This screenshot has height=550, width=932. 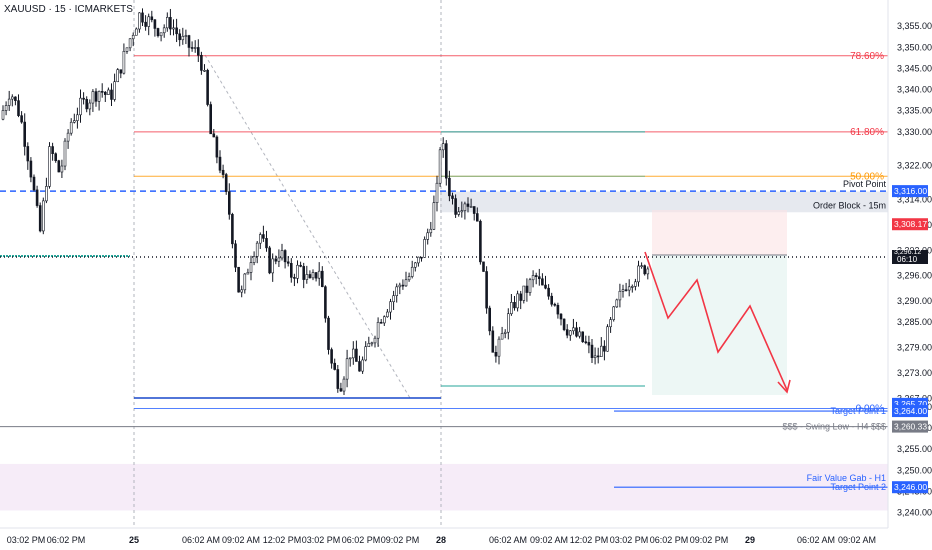 I want to click on pivot-badge-text: 3,316.00, so click(x=910, y=191).